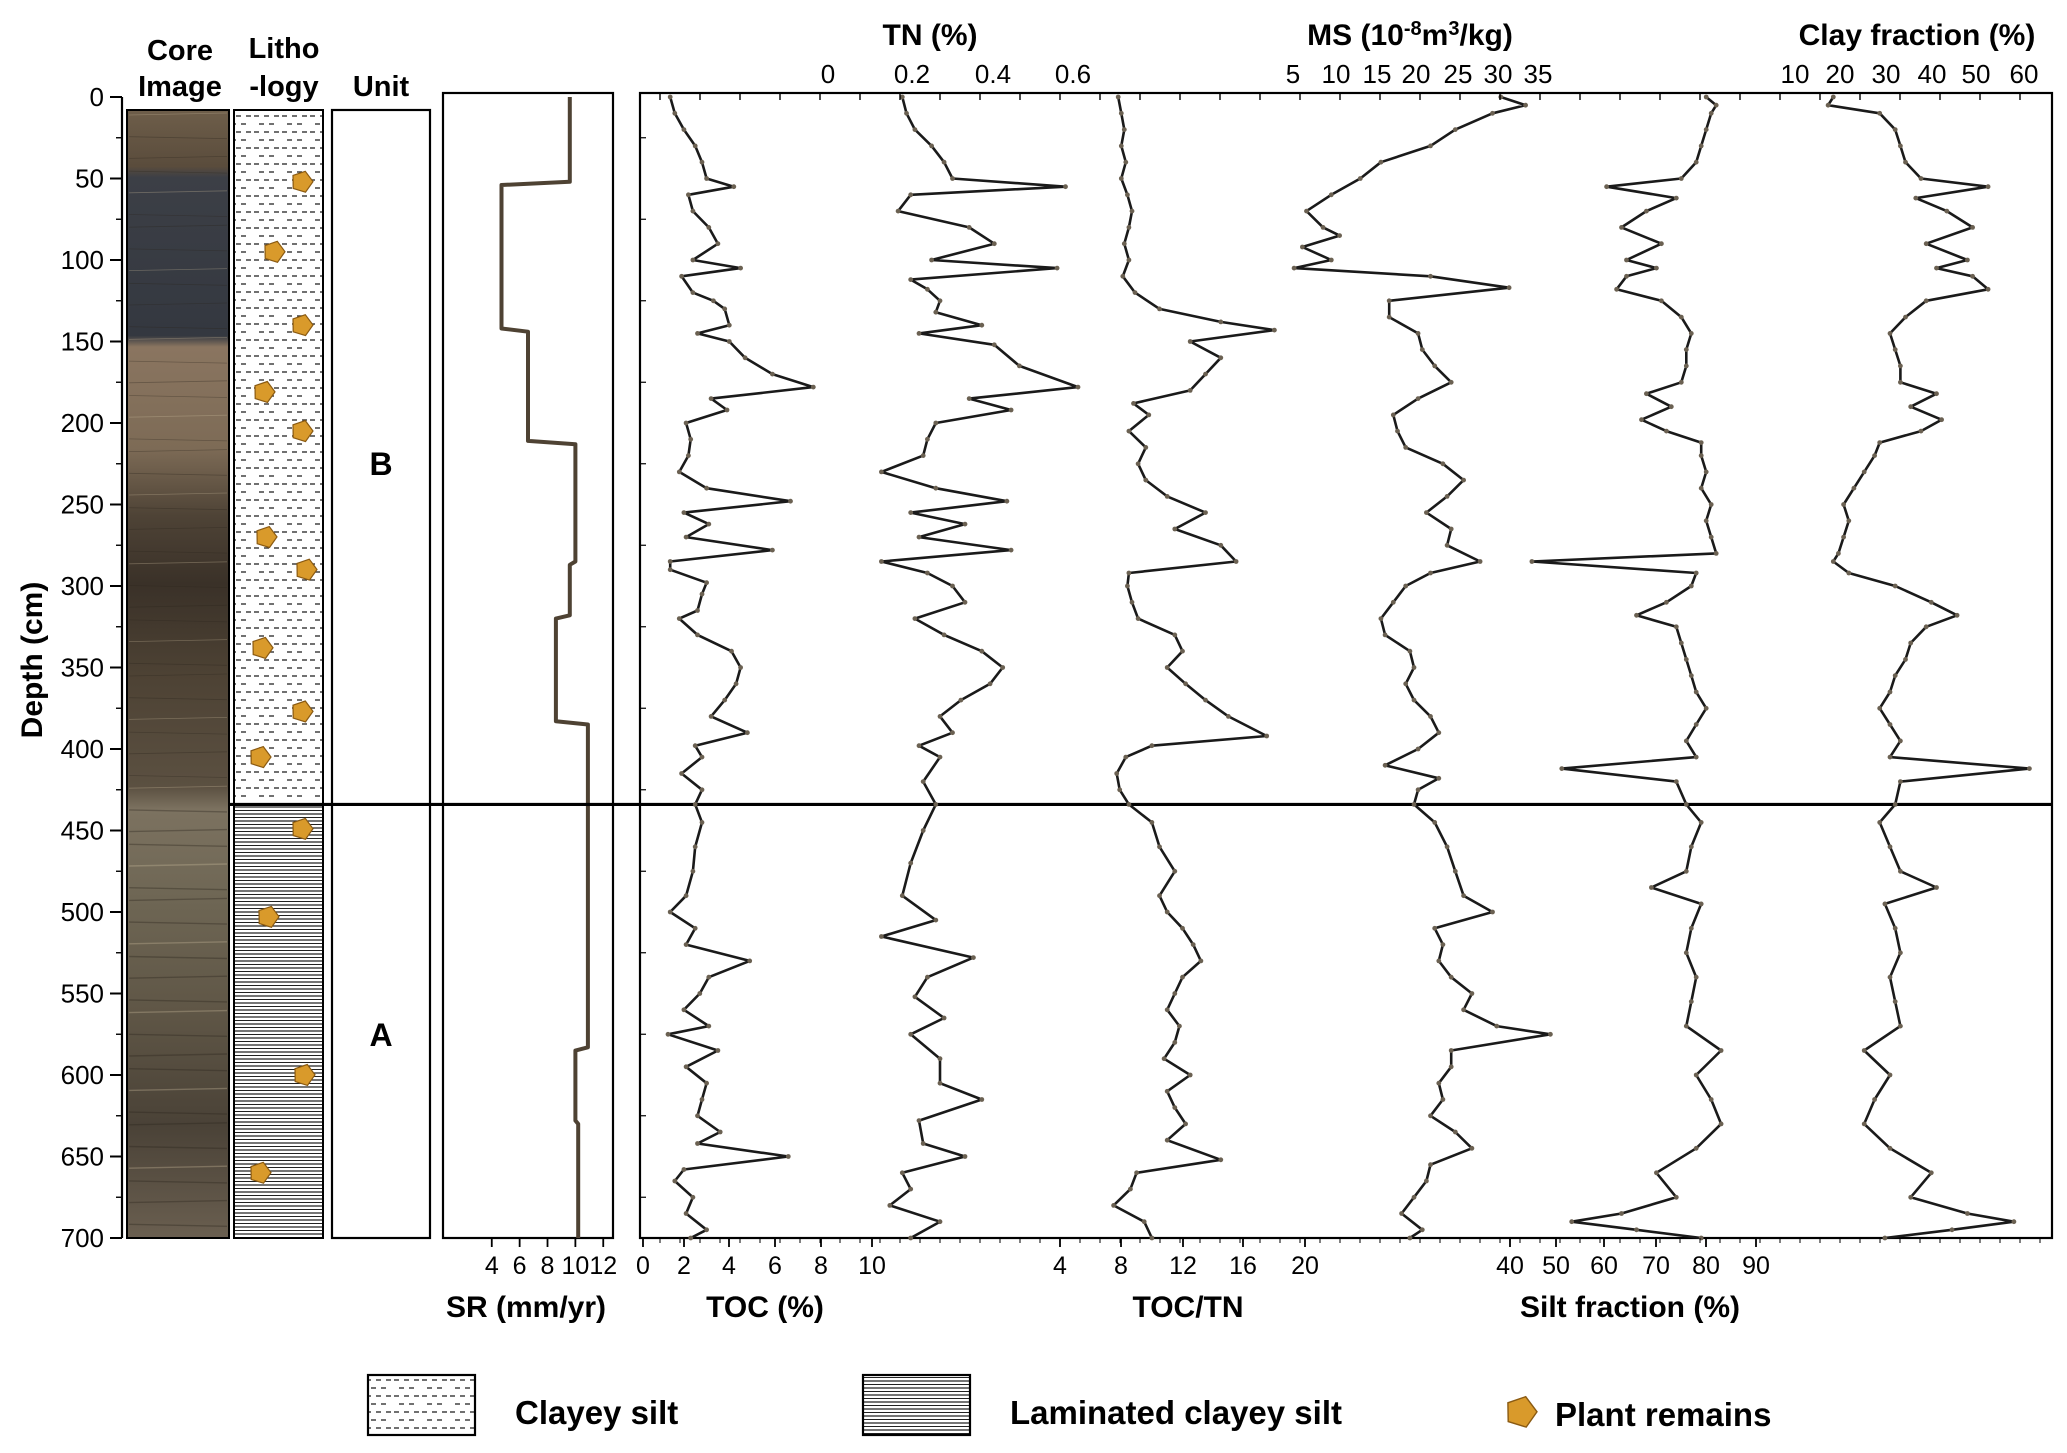  I want to click on unit-box, so click(381, 674).